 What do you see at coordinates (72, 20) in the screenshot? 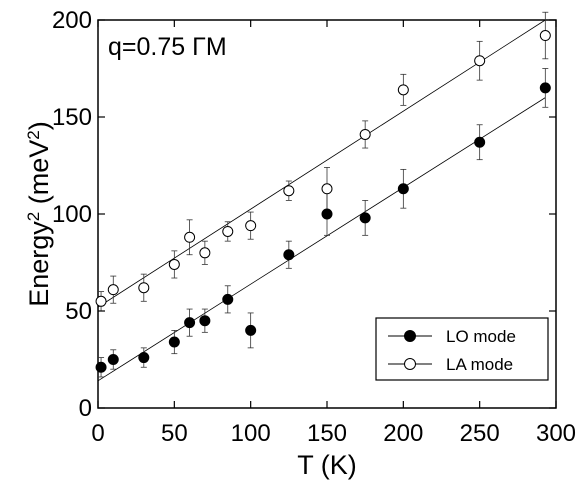
I see `y-tick-label: 200` at bounding box center [72, 20].